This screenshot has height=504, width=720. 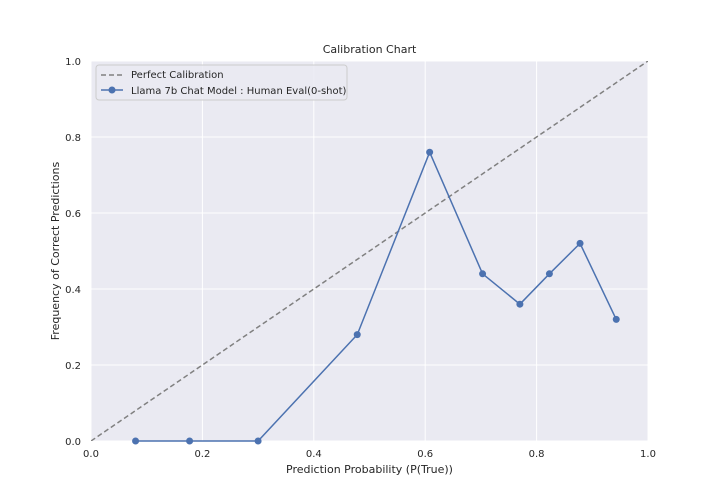 What do you see at coordinates (369, 469) in the screenshot?
I see `x-axis-label: Prediction Probability (P(True))` at bounding box center [369, 469].